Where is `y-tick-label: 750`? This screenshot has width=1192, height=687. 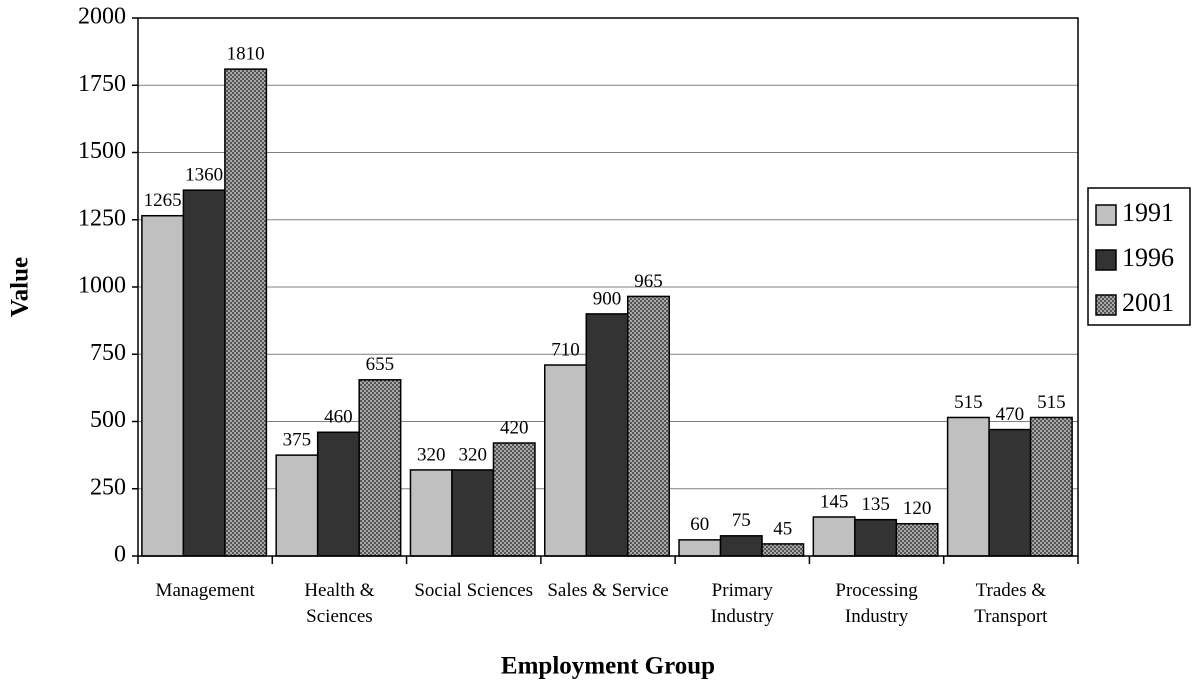 y-tick-label: 750 is located at coordinates (108, 353).